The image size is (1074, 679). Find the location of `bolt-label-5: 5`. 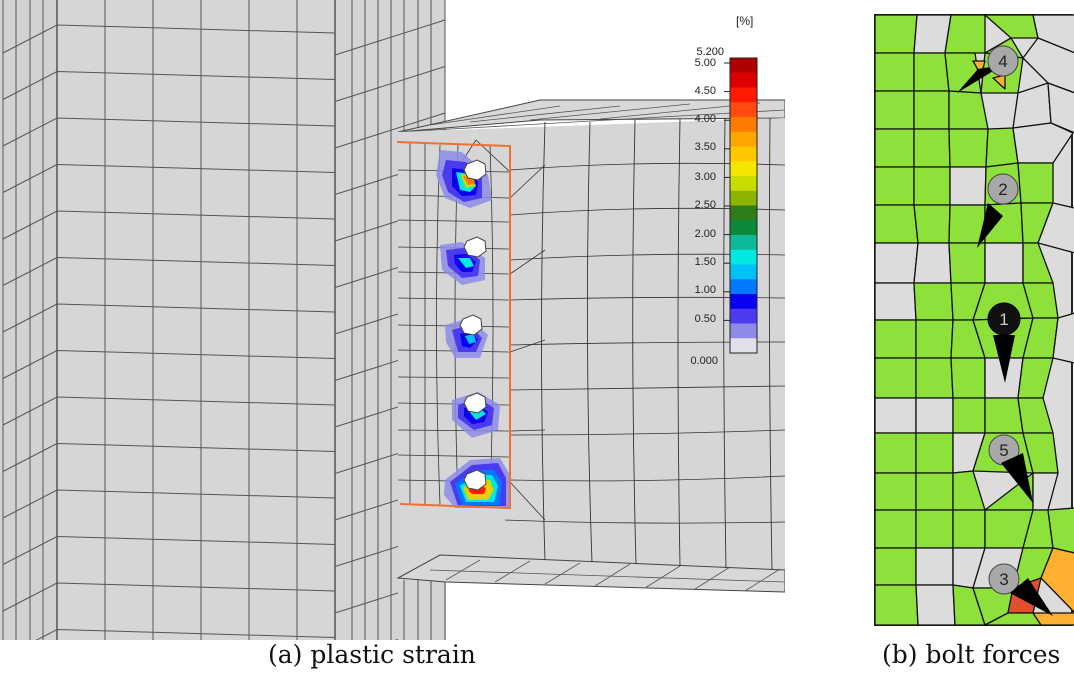

bolt-label-5: 5 is located at coordinates (1003, 450).